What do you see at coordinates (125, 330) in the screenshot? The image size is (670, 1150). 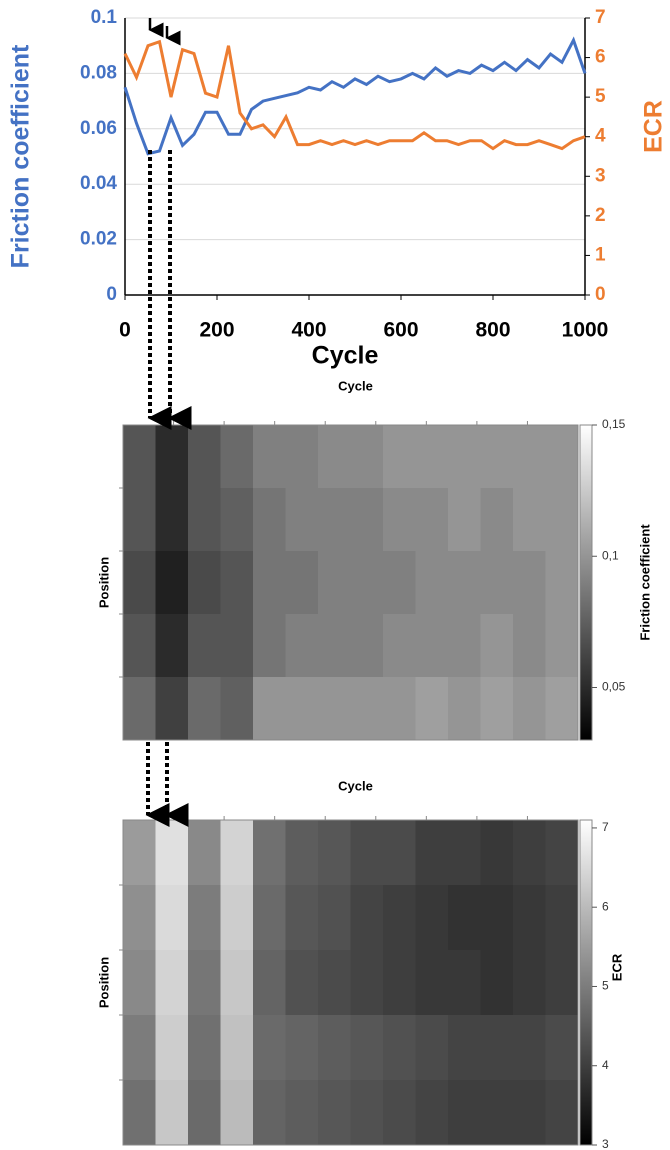 I see `x-tick-label: 0` at bounding box center [125, 330].